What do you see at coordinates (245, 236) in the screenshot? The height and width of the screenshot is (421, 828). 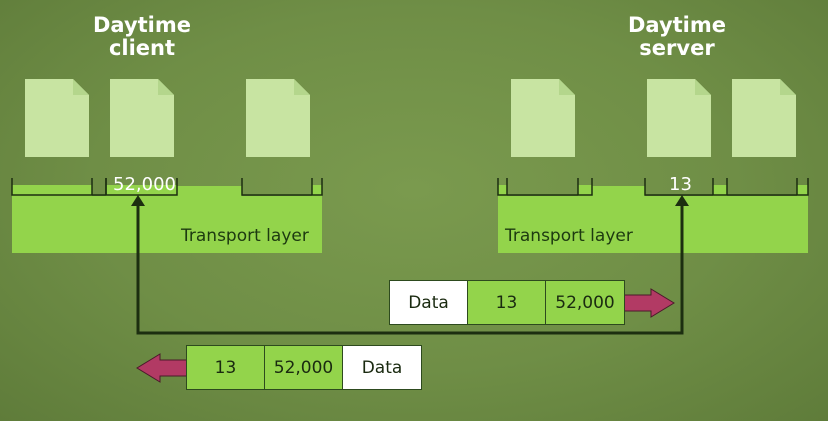 I see `client-layer-label: Transport layer` at bounding box center [245, 236].